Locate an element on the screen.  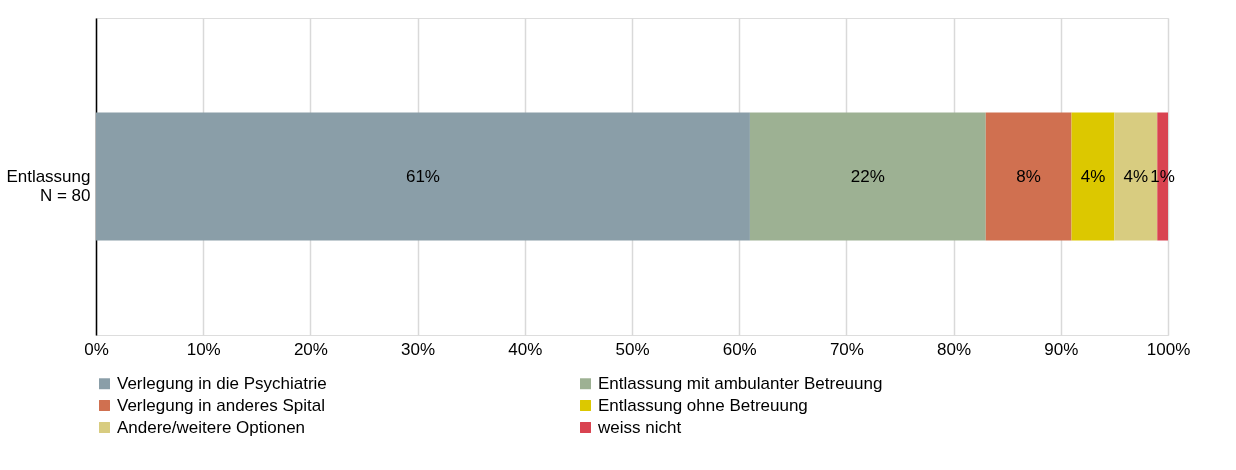
data-label: 22% is located at coordinates (867, 176).